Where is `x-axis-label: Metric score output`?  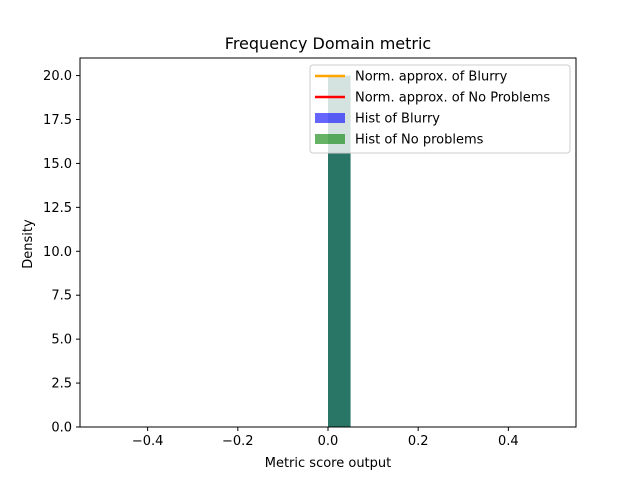 x-axis-label: Metric score output is located at coordinates (328, 463).